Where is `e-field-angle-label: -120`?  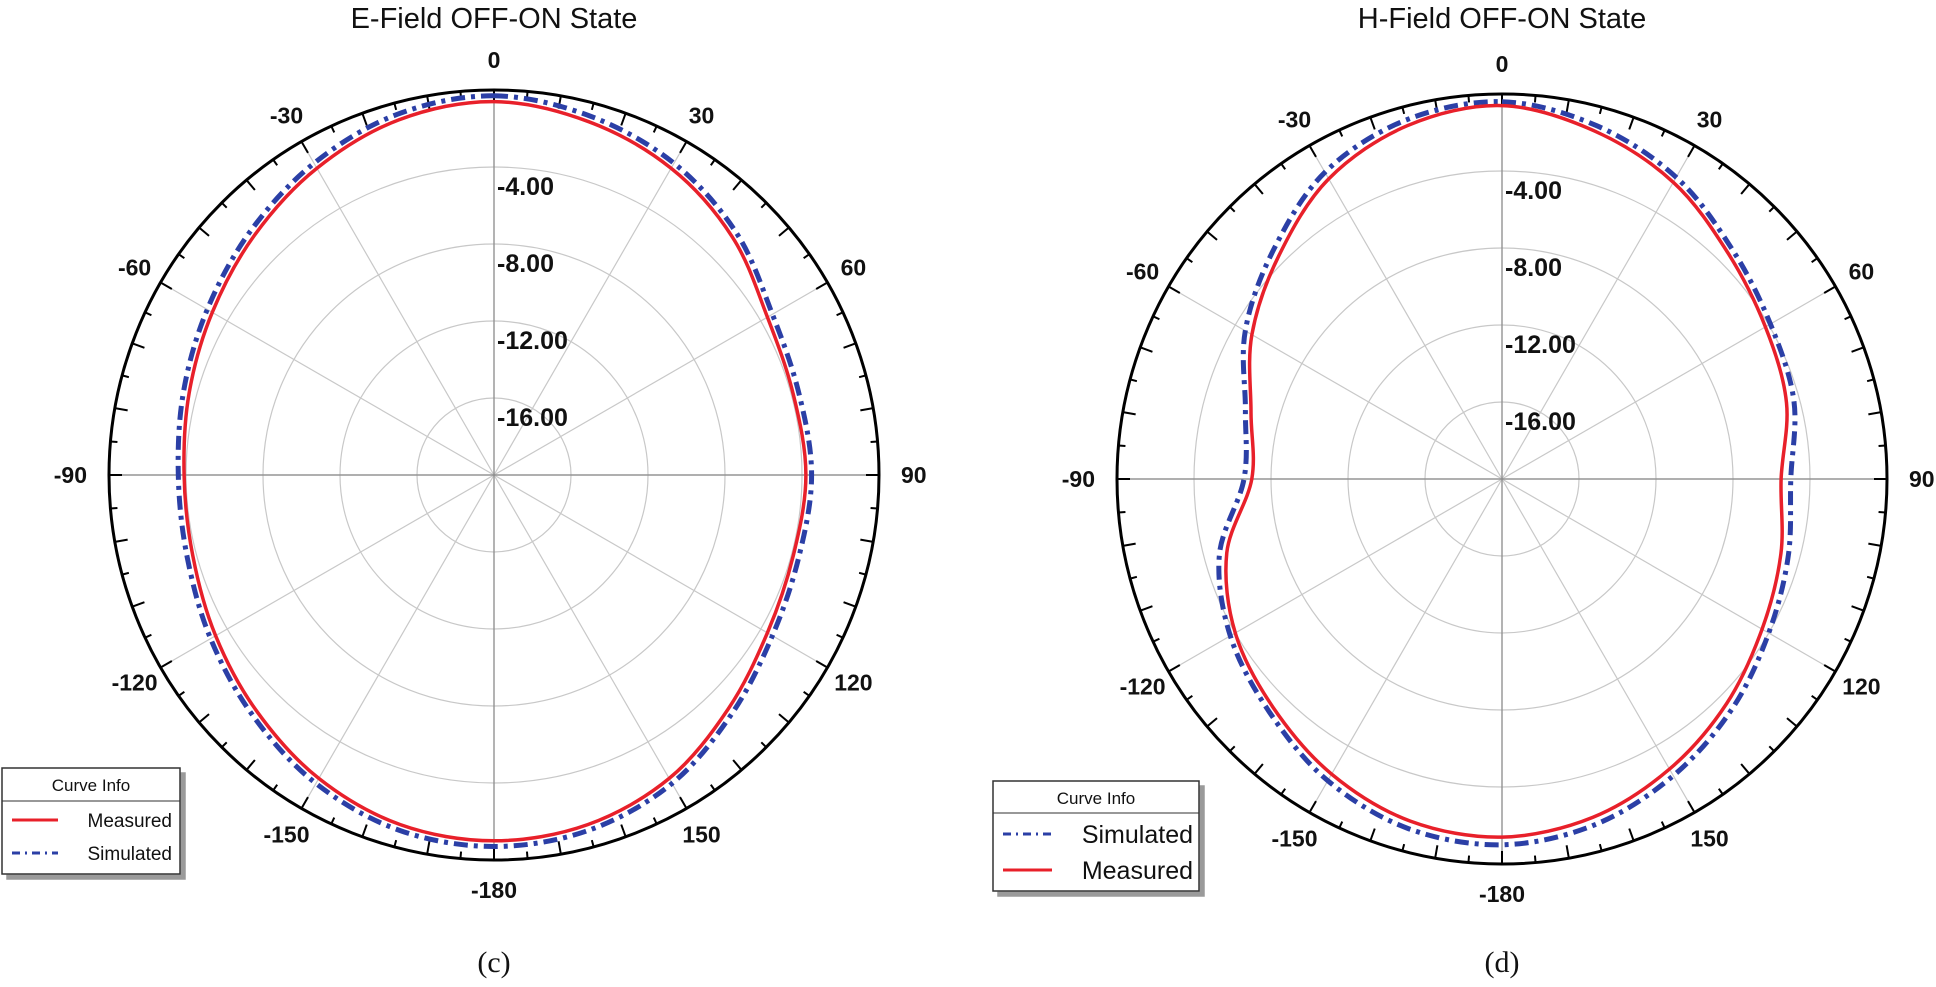 e-field-angle-label: -120 is located at coordinates (135, 683).